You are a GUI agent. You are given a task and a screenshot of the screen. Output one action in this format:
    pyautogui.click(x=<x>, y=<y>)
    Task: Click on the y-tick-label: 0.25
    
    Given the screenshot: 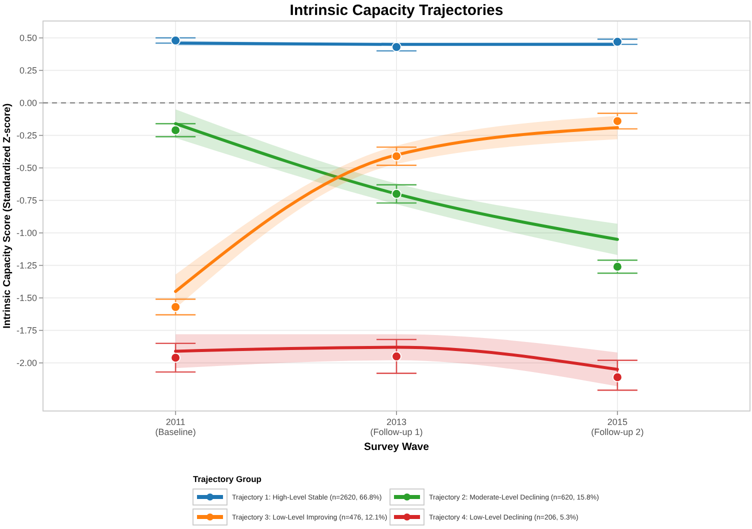 What is the action you would take?
    pyautogui.click(x=28, y=71)
    